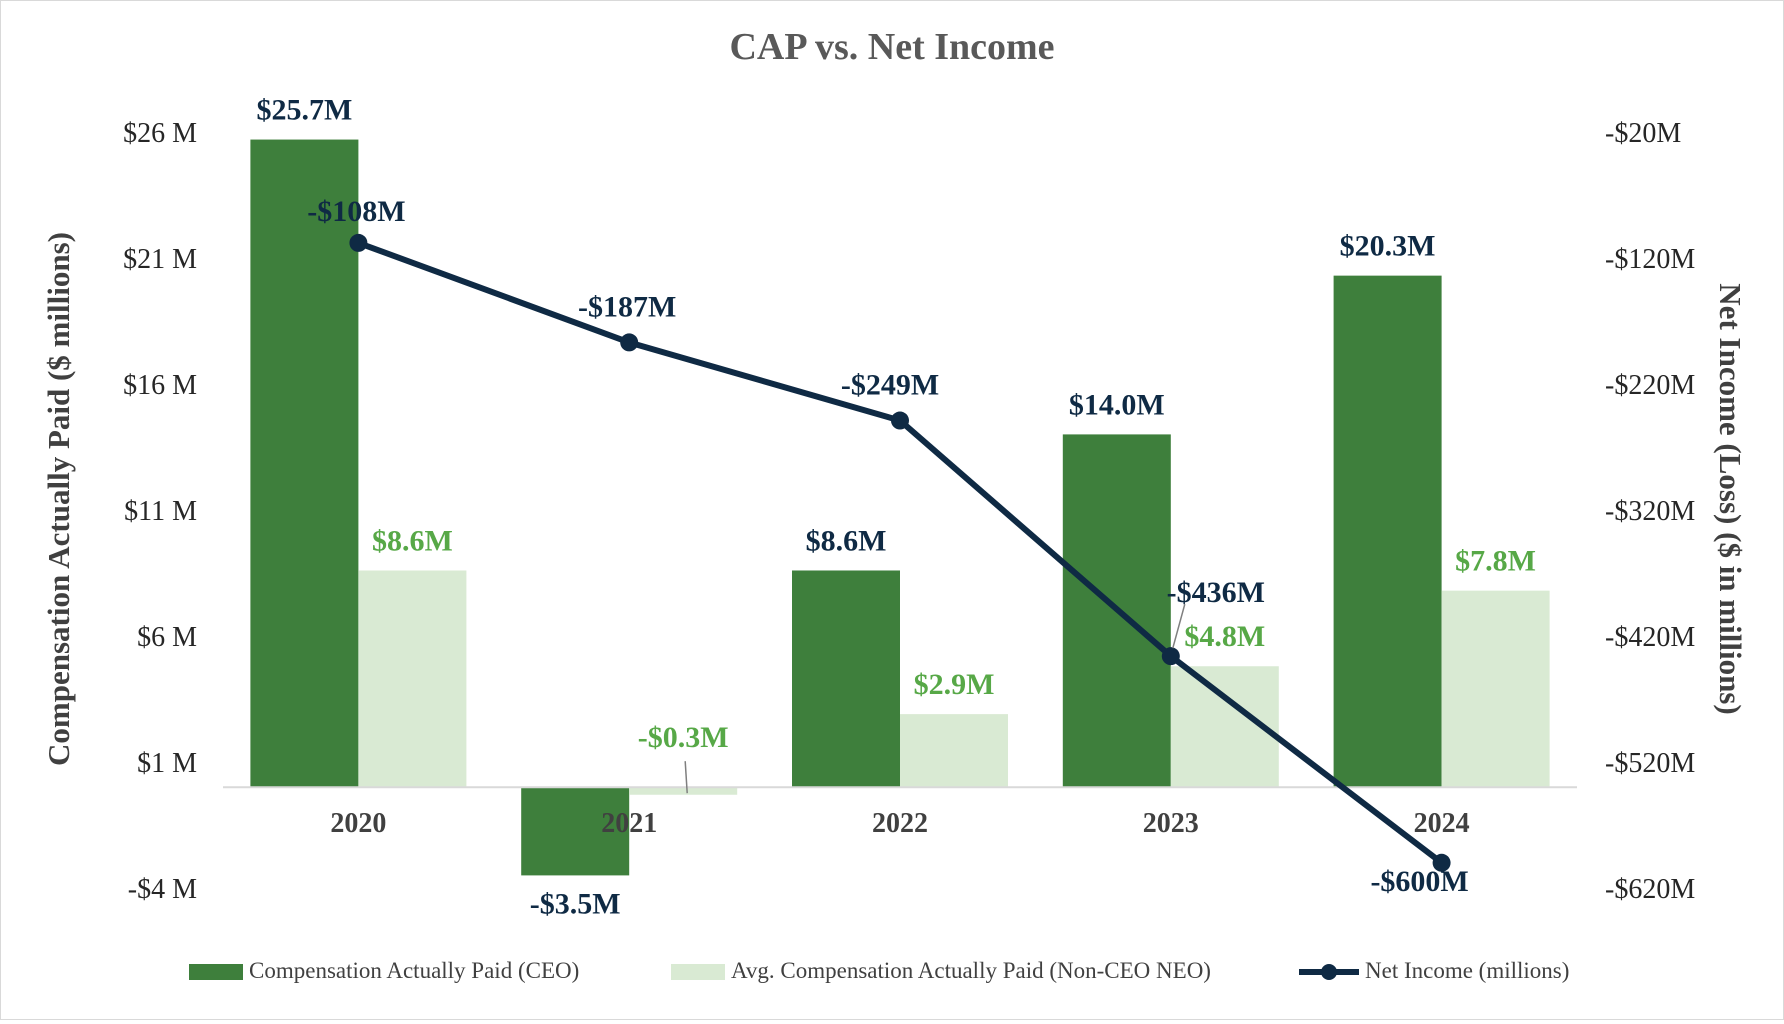  I want to click on legend-swatch-net-income-marker, so click(1329, 972).